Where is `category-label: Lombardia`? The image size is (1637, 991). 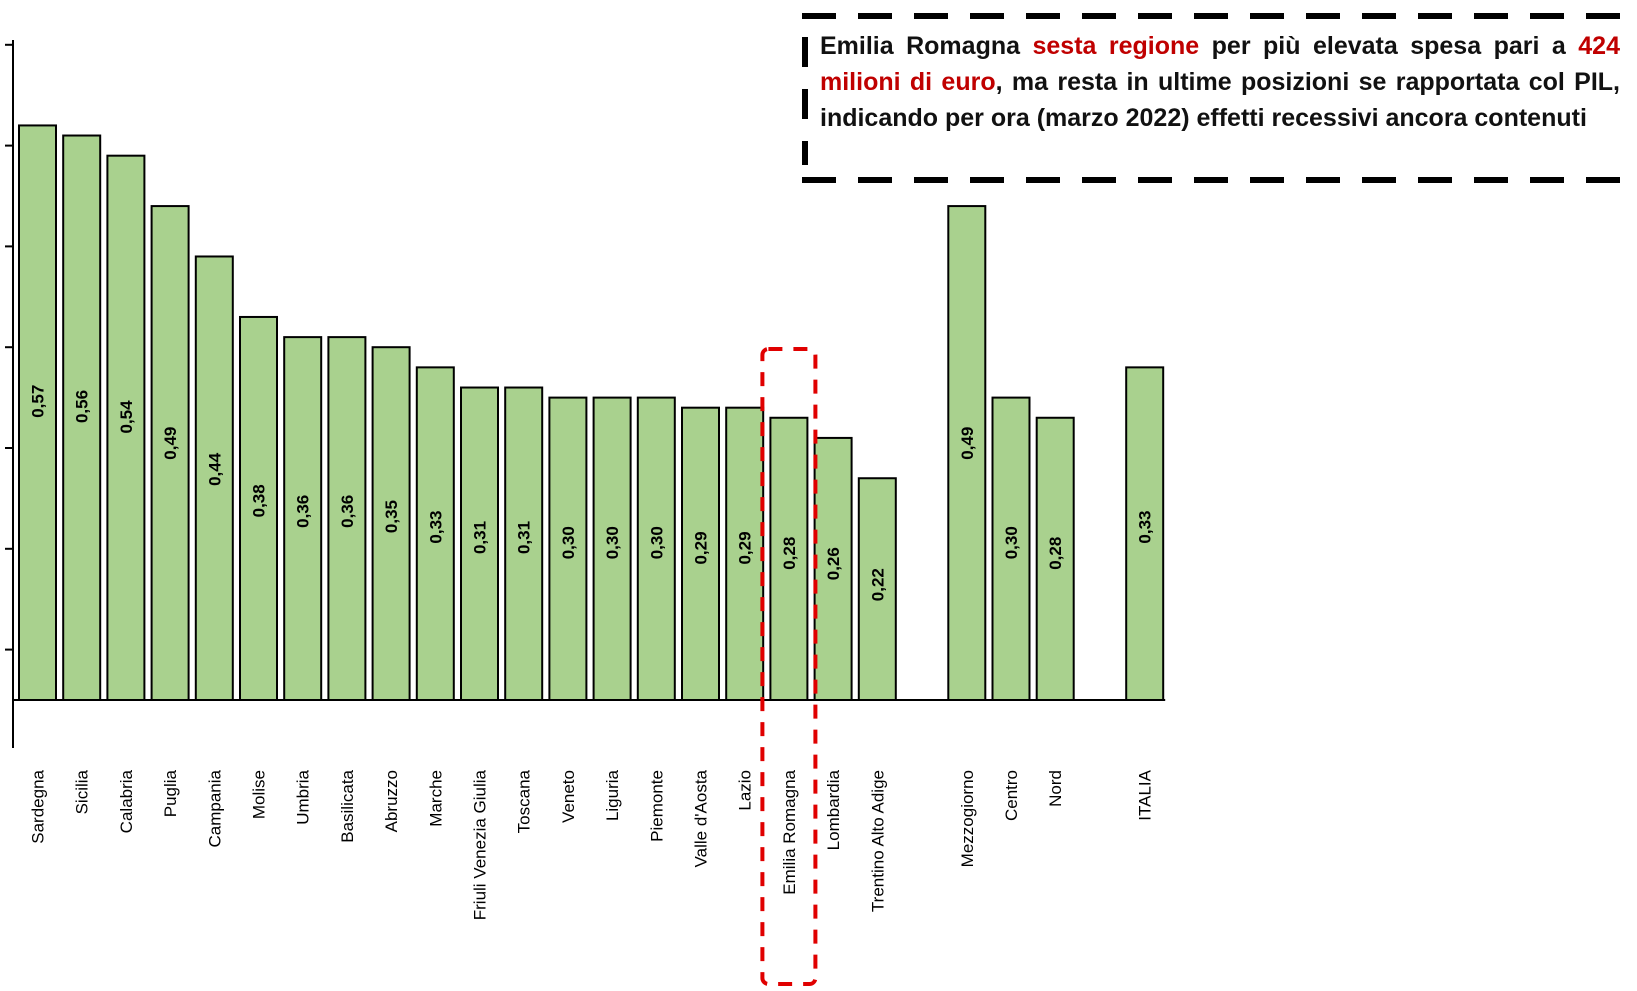
category-label: Lombardia is located at coordinates (833, 809).